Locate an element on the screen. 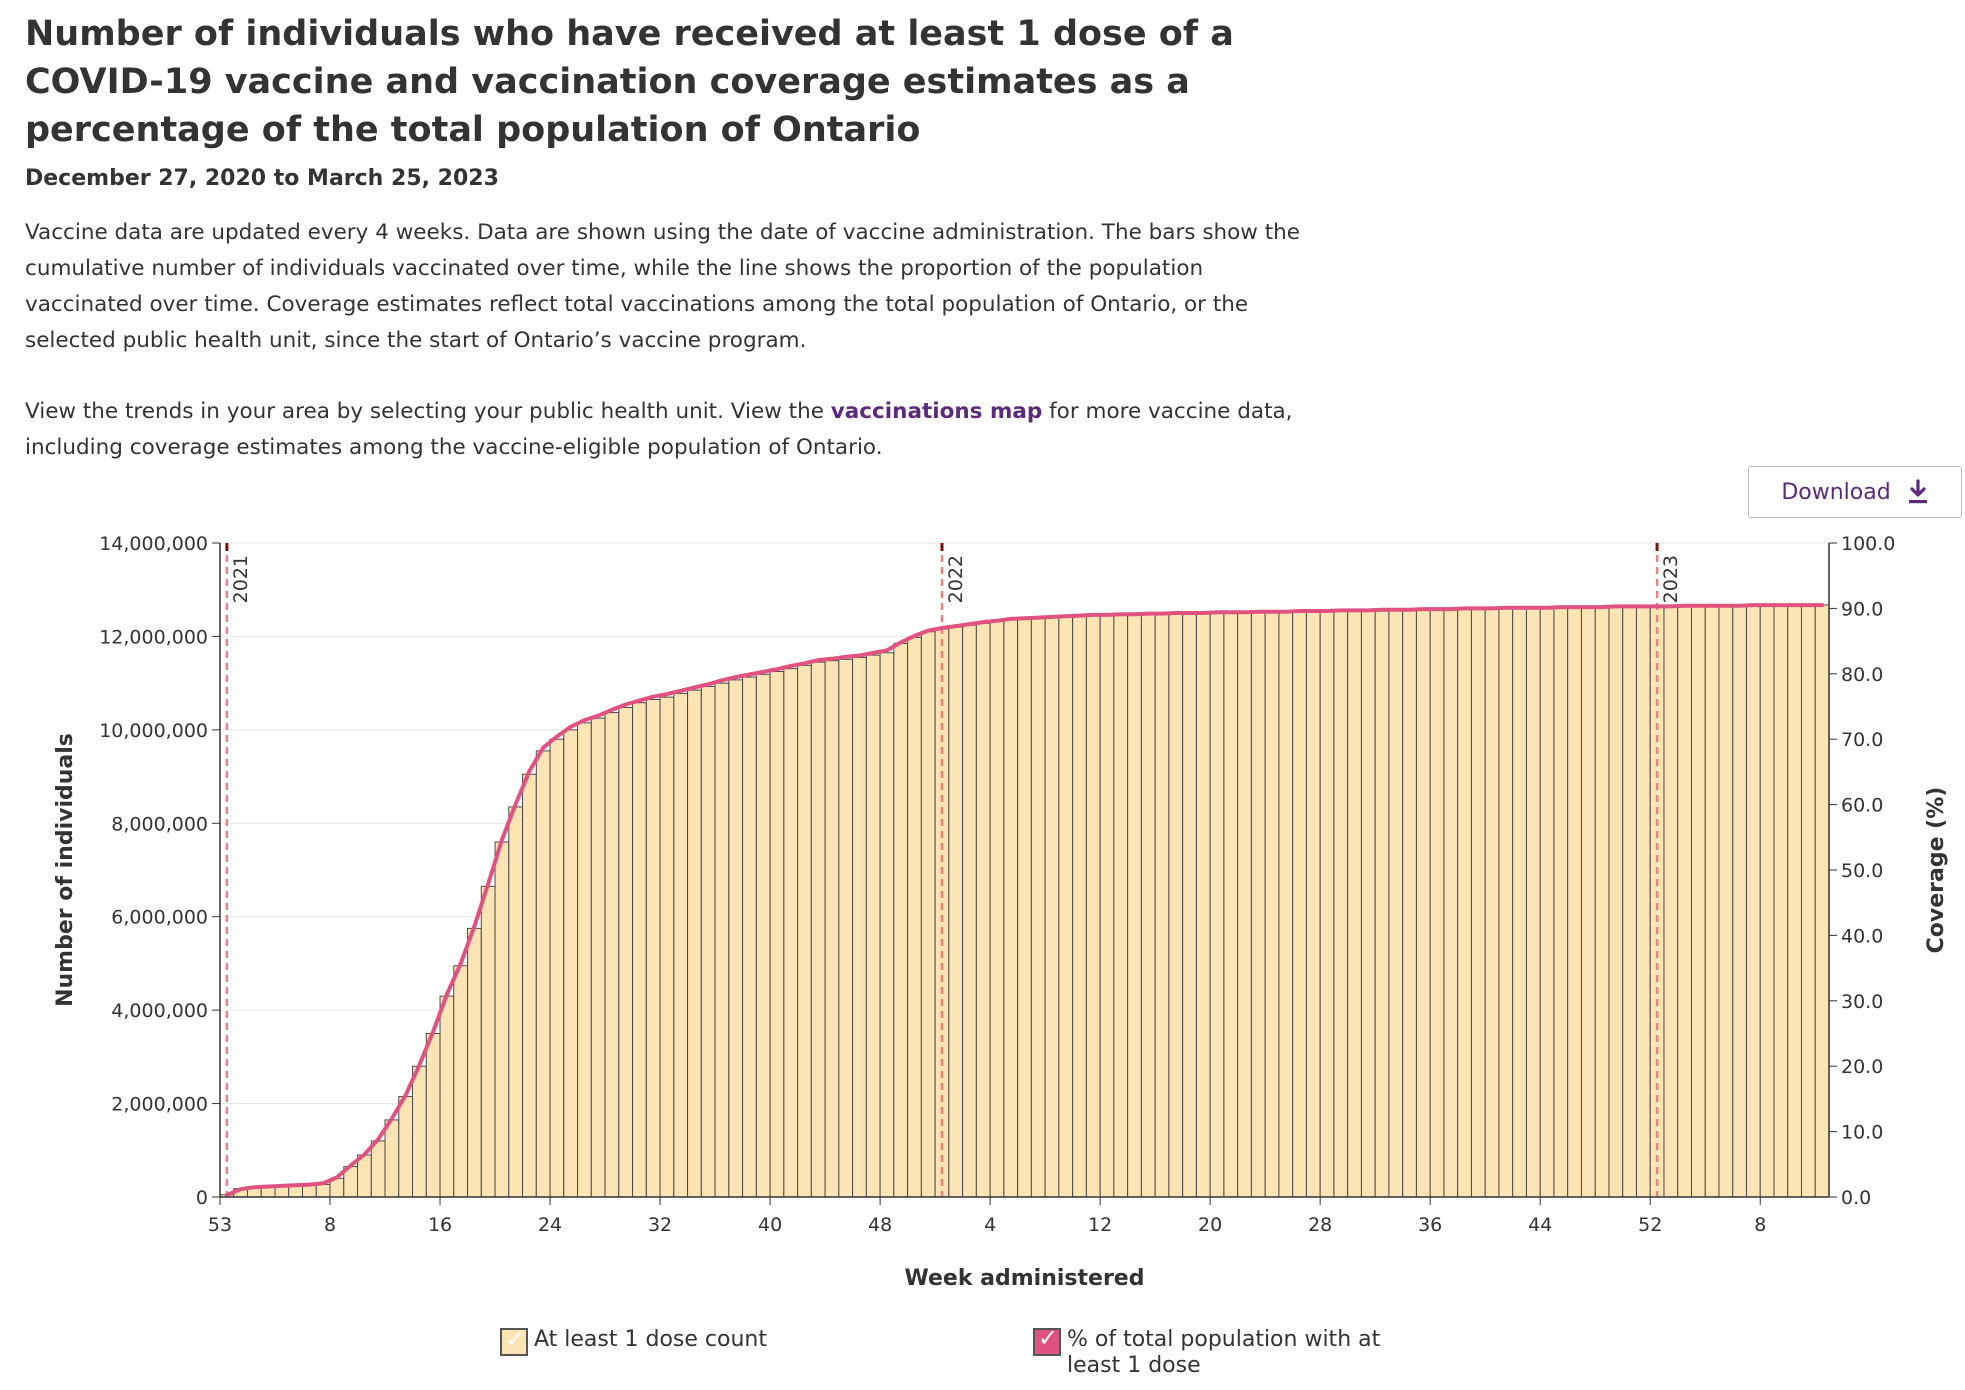 The height and width of the screenshot is (1390, 1965). x-tick-label: 24 is located at coordinates (550, 1225).